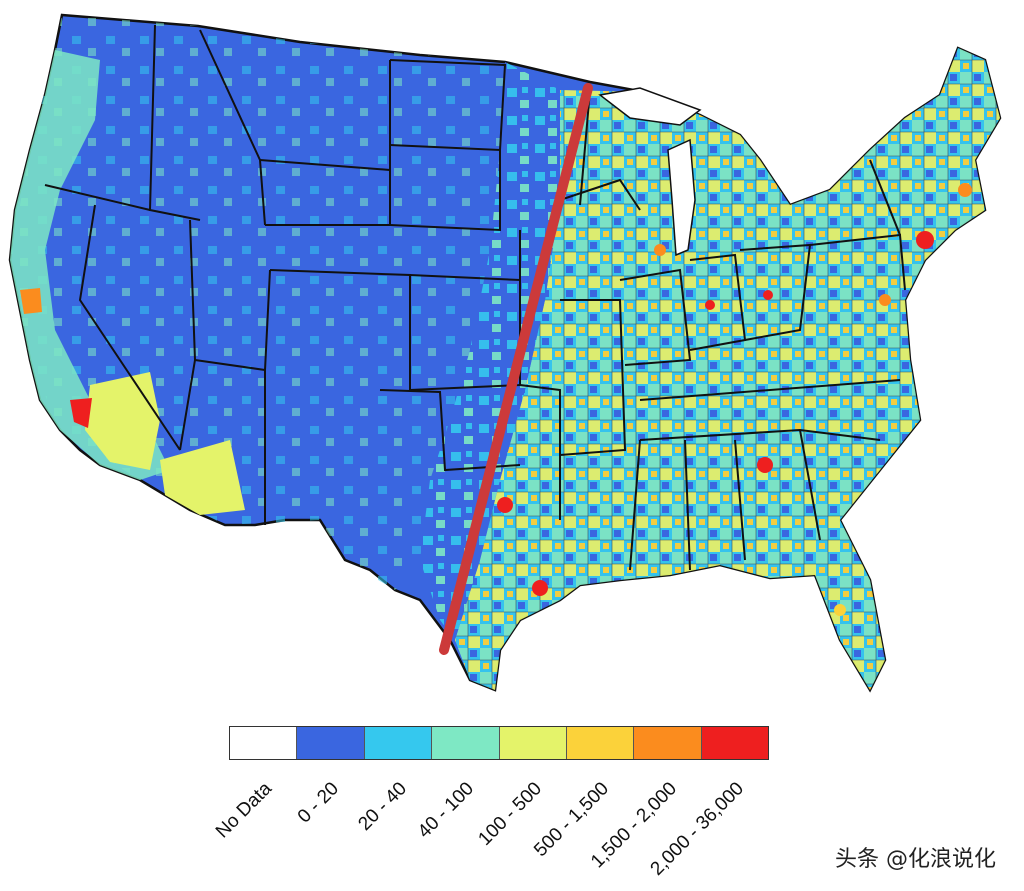  Describe the element at coordinates (765, 465) in the screenshot. I see `atlanta-hotspot` at that location.